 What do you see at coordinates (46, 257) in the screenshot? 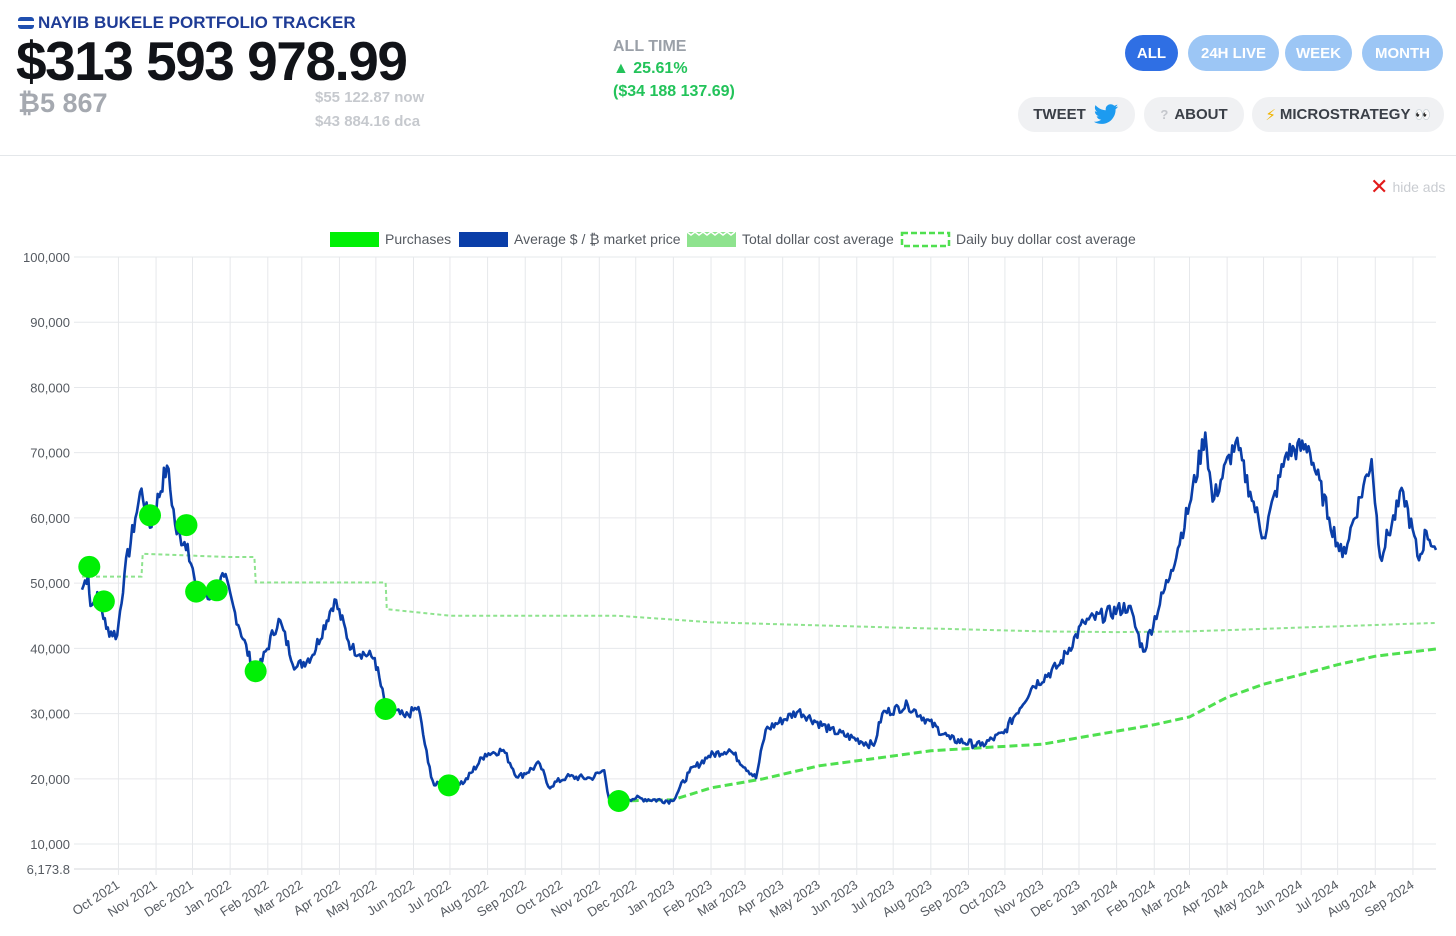
I see `y-tick-label: 100,000` at bounding box center [46, 257].